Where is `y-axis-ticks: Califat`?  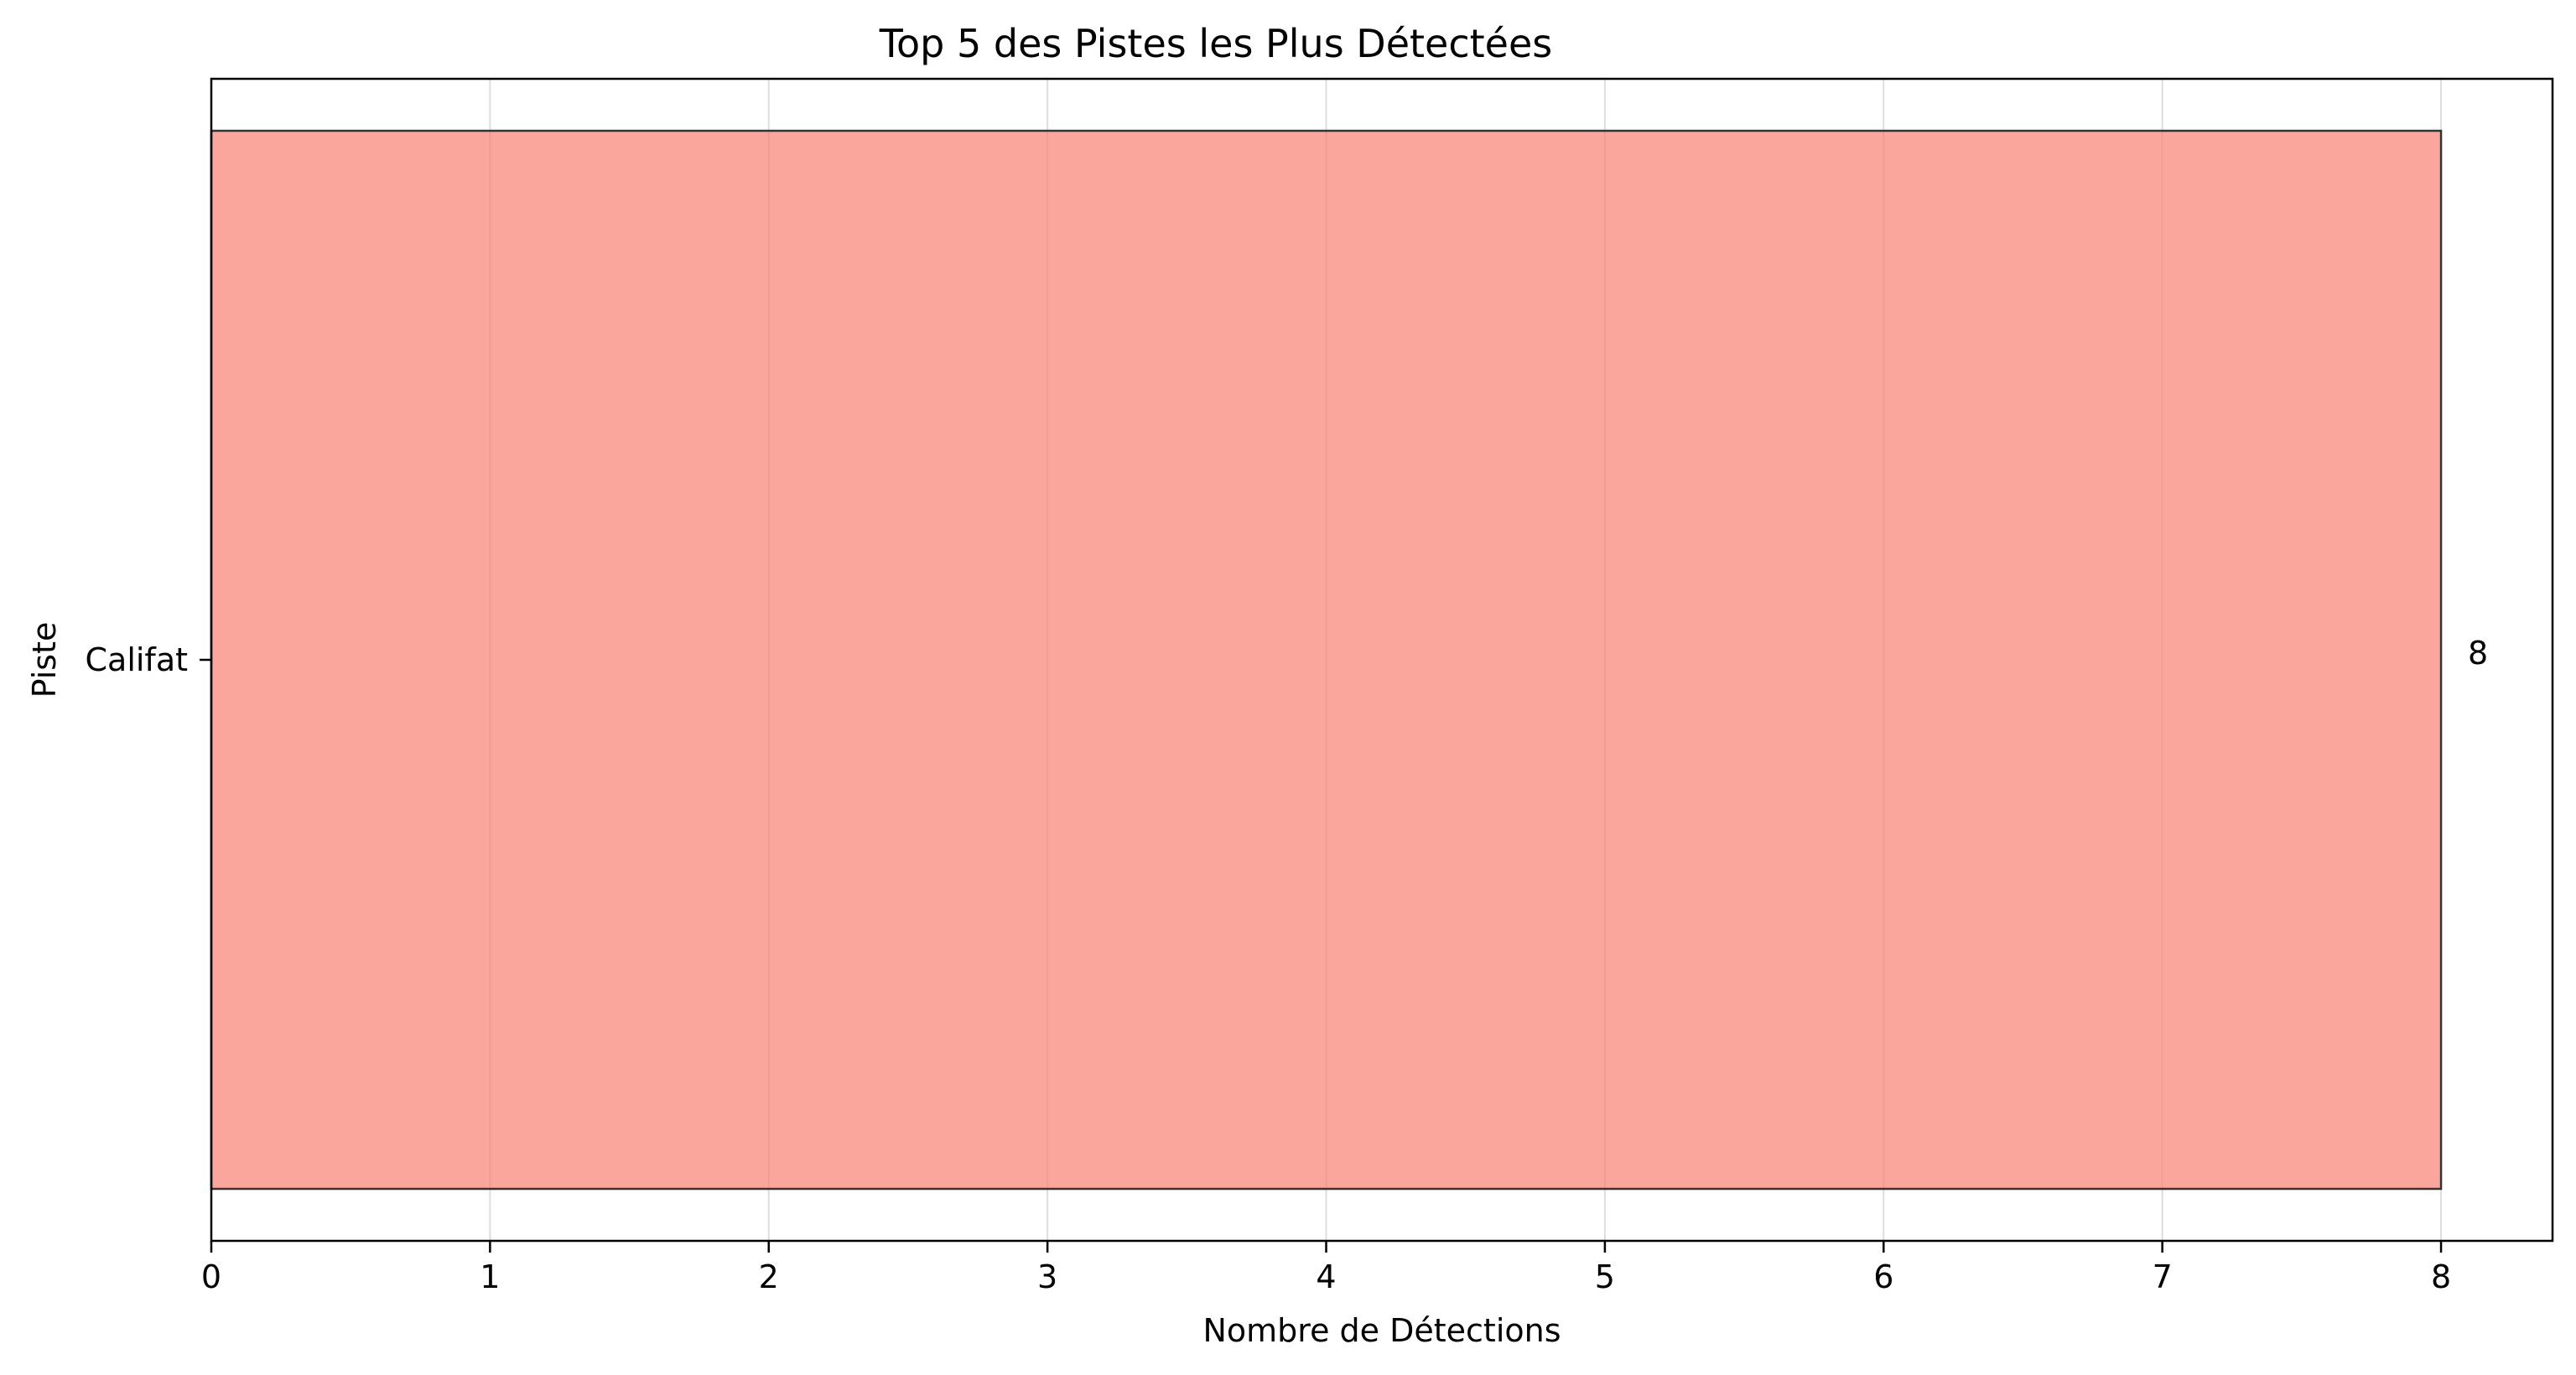
y-axis-ticks: Califat is located at coordinates (148, 659).